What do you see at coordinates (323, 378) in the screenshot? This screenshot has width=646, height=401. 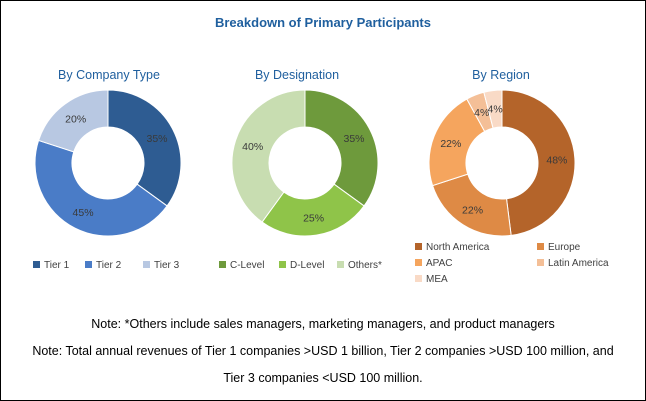 I see `note-revenues-continued: Tier 3 companies <USD 100 million.` at bounding box center [323, 378].